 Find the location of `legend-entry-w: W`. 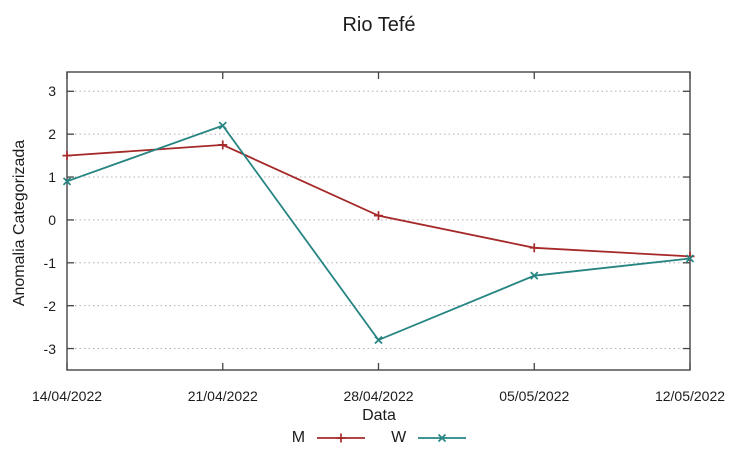

legend-entry-w: W is located at coordinates (429, 438).